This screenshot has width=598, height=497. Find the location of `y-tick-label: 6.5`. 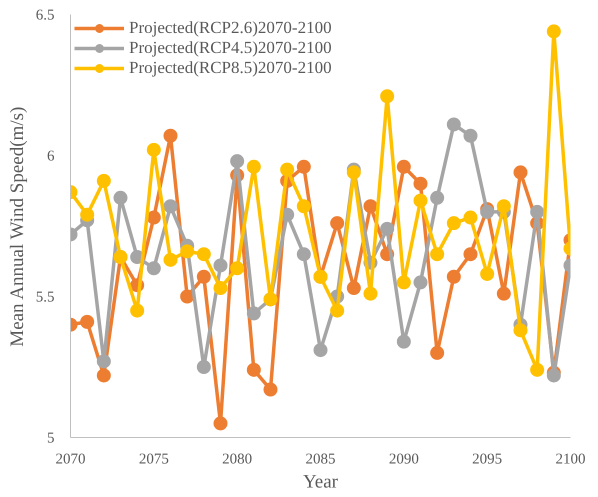

y-tick-label: 6.5 is located at coordinates (45, 16).